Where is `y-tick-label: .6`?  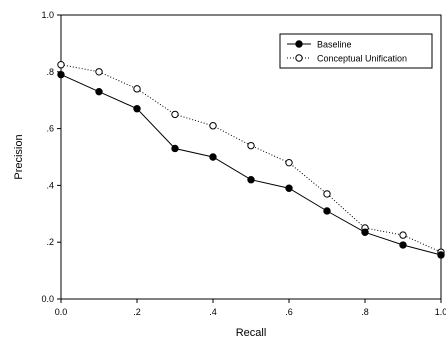 y-tick-label: .6 is located at coordinates (50, 129).